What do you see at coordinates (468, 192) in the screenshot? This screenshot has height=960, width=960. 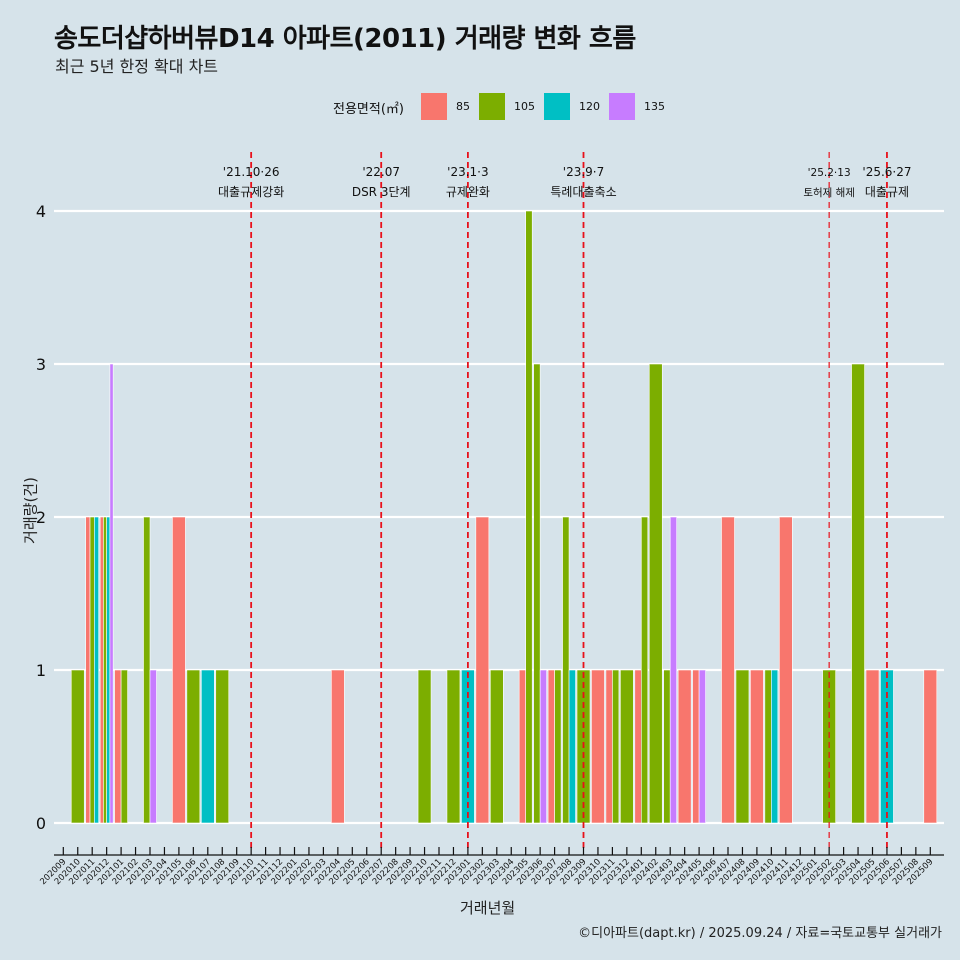 I see `event-label: 규제완화` at bounding box center [468, 192].